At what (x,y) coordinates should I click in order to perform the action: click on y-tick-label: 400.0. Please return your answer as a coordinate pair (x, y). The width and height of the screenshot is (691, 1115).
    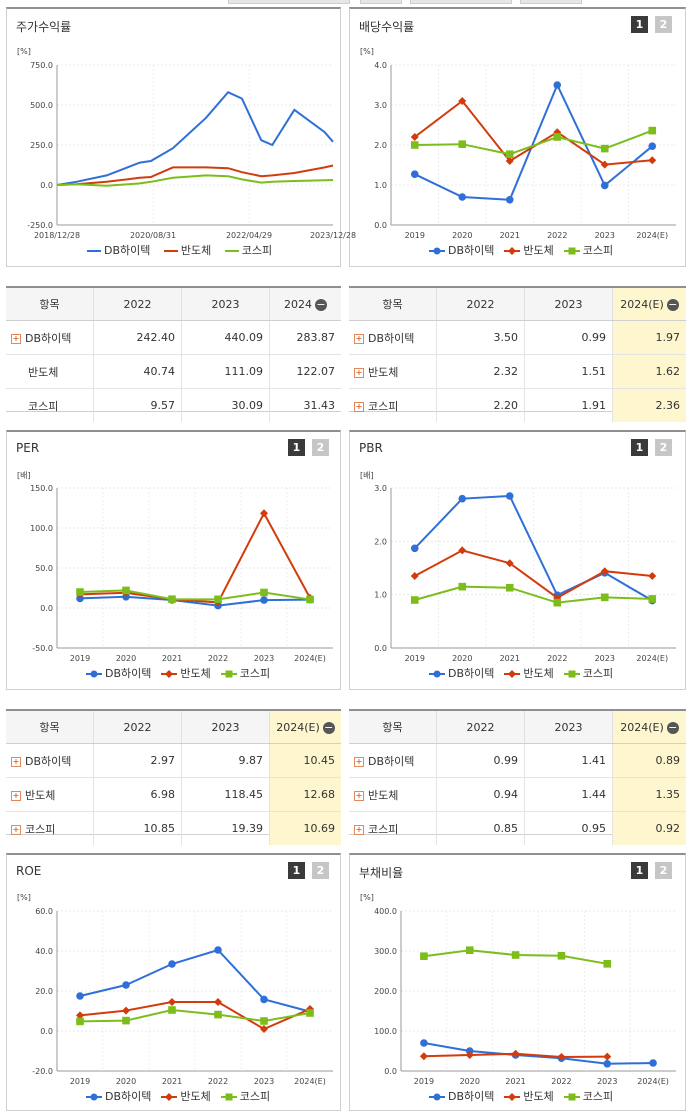
    Looking at the image, I should click on (385, 911).